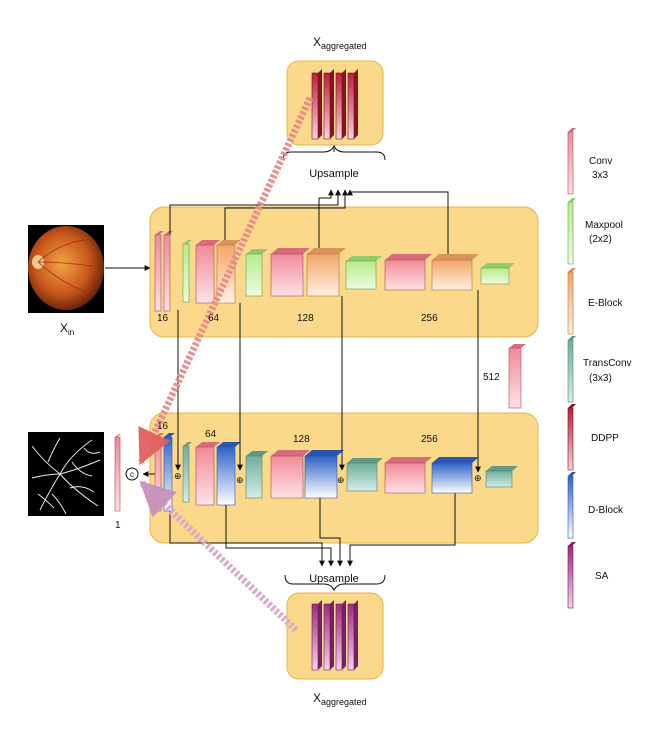  I want to click on plus-symbol-3: ⊕, so click(341, 480).